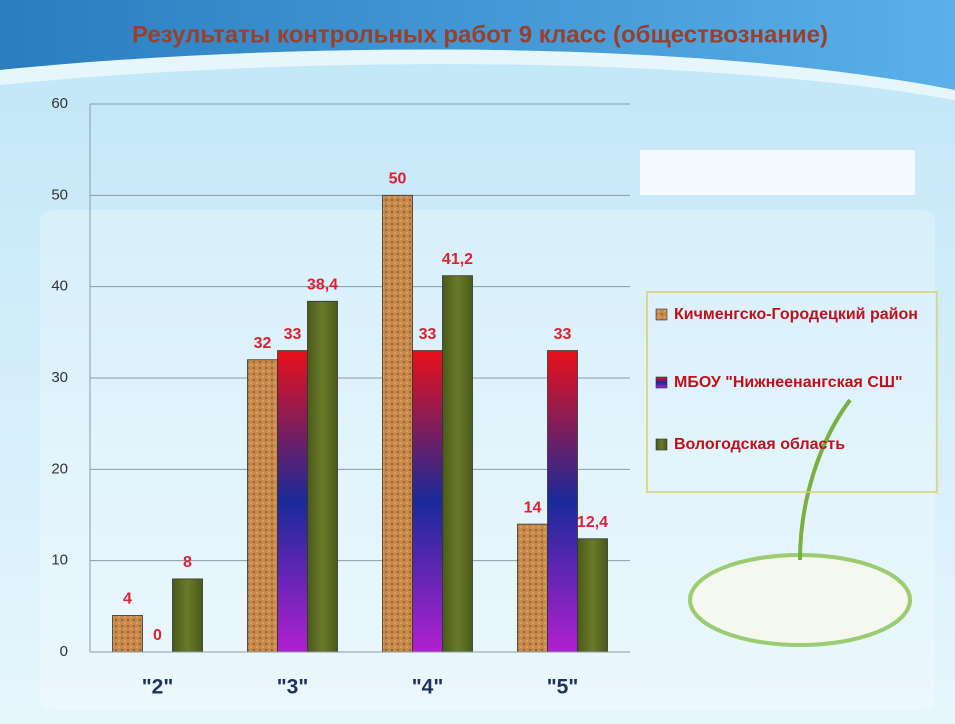 The image size is (955, 724). What do you see at coordinates (158, 687) in the screenshot?
I see `x-tick-label: "2"` at bounding box center [158, 687].